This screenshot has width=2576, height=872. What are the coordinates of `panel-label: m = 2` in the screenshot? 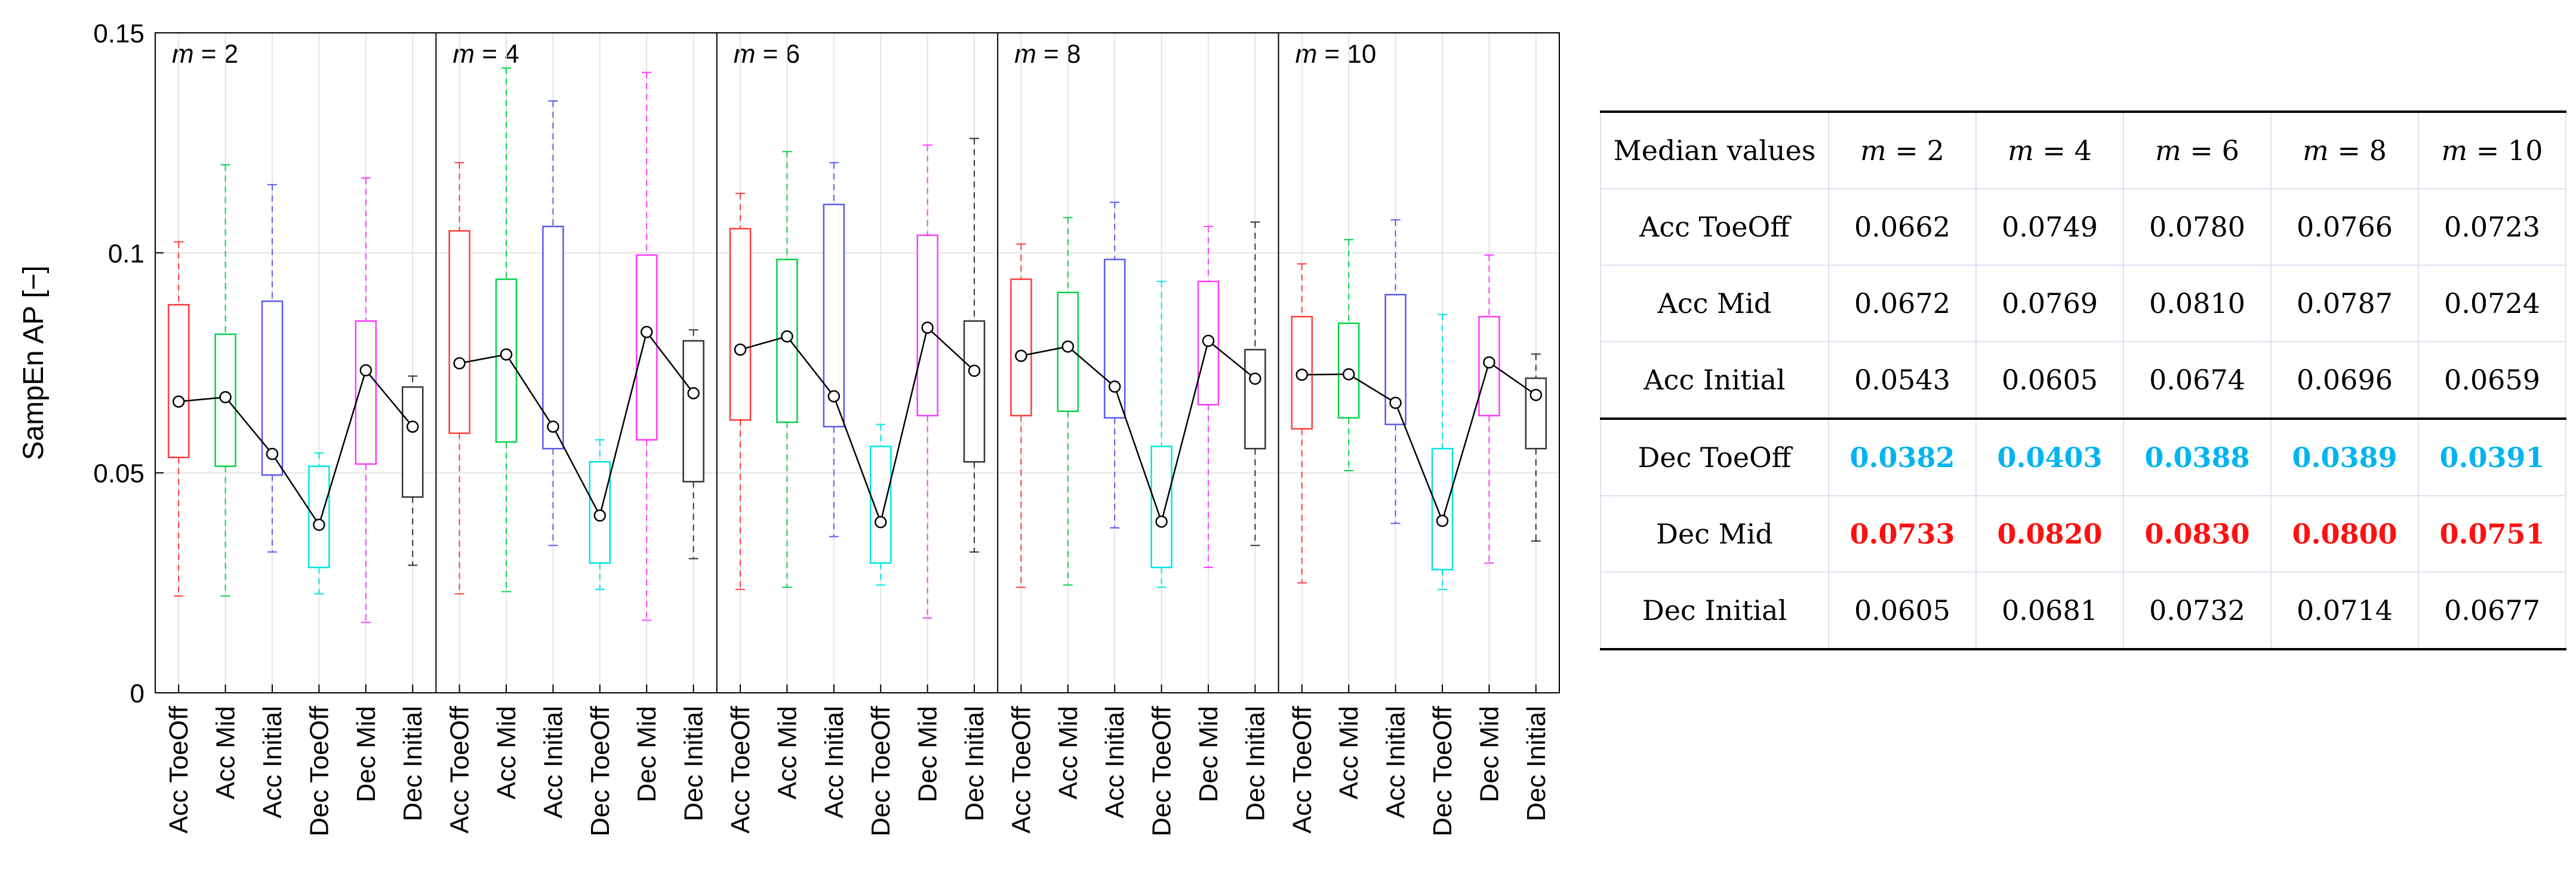 It's located at (205, 54).